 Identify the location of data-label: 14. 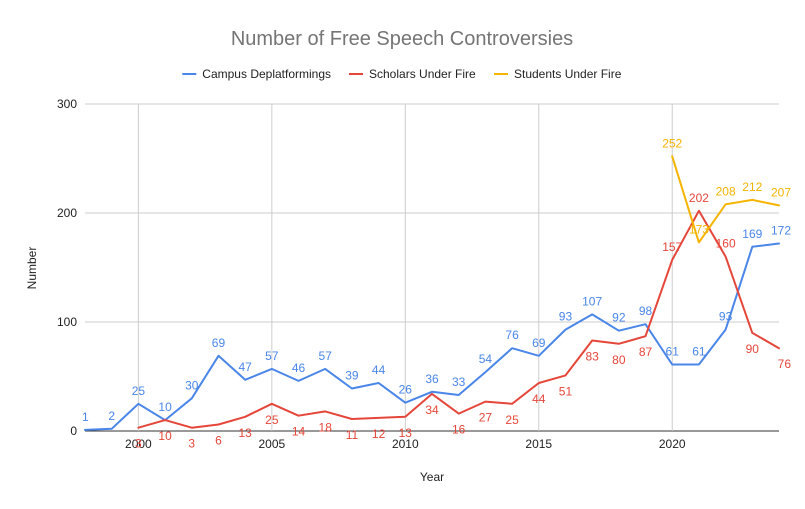
(299, 432).